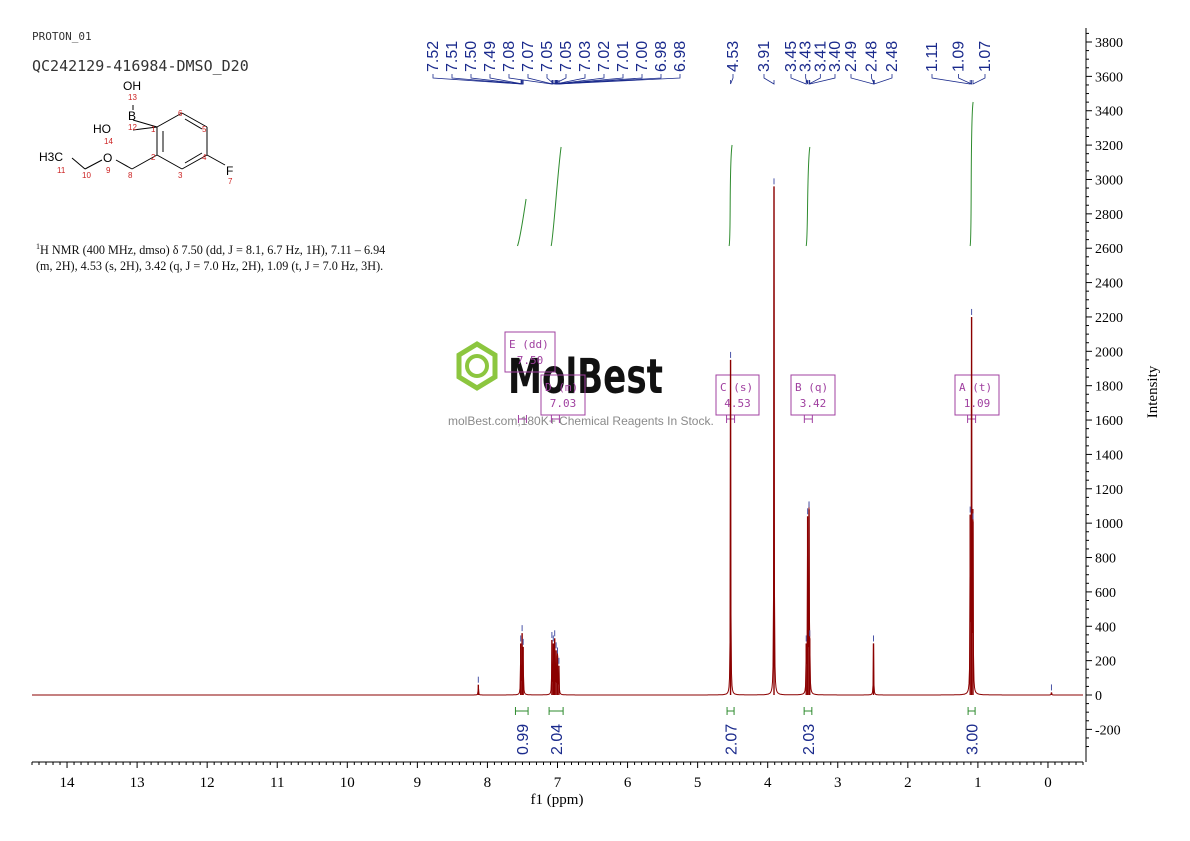  I want to click on y-tick-label: 2400, so click(1109, 284).